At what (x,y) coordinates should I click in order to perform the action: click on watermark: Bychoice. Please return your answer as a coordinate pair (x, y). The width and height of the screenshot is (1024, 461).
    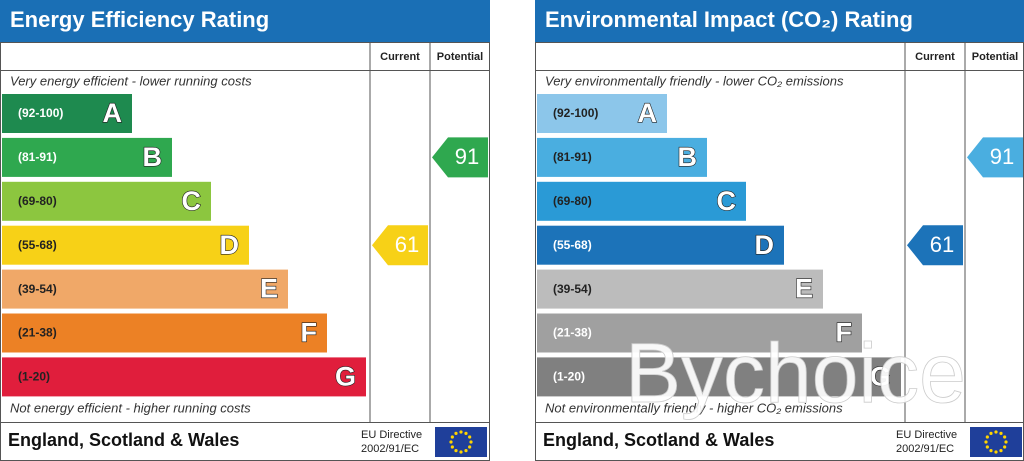
    Looking at the image, I should click on (795, 373).